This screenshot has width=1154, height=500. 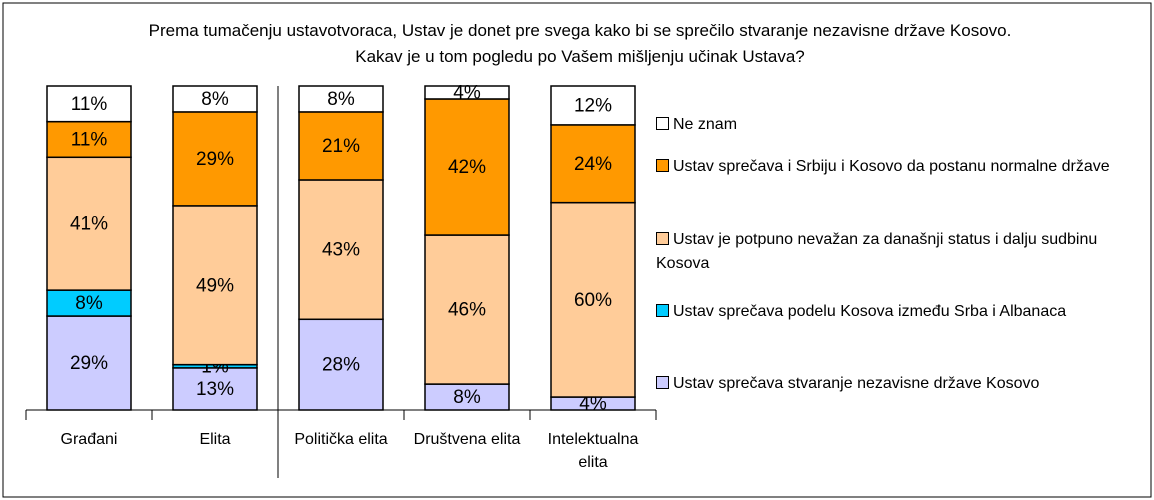 I want to click on x-tick-label: Društvena elita, so click(x=467, y=439).